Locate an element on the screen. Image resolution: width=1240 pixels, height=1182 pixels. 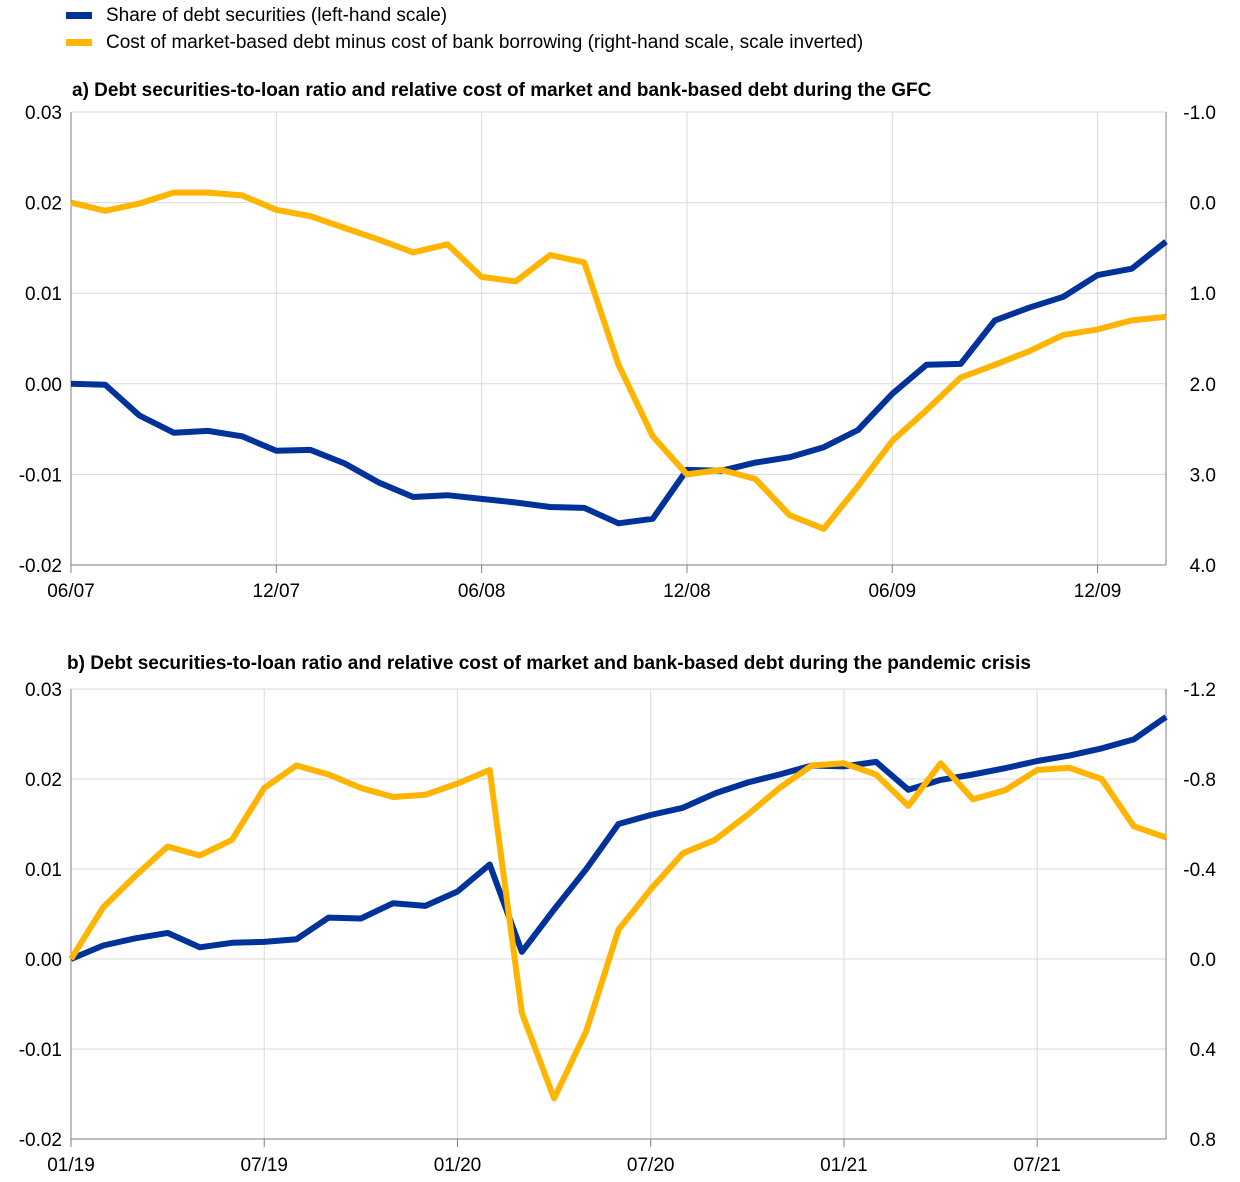
legend-swatch-debt-securities is located at coordinates (79, 15).